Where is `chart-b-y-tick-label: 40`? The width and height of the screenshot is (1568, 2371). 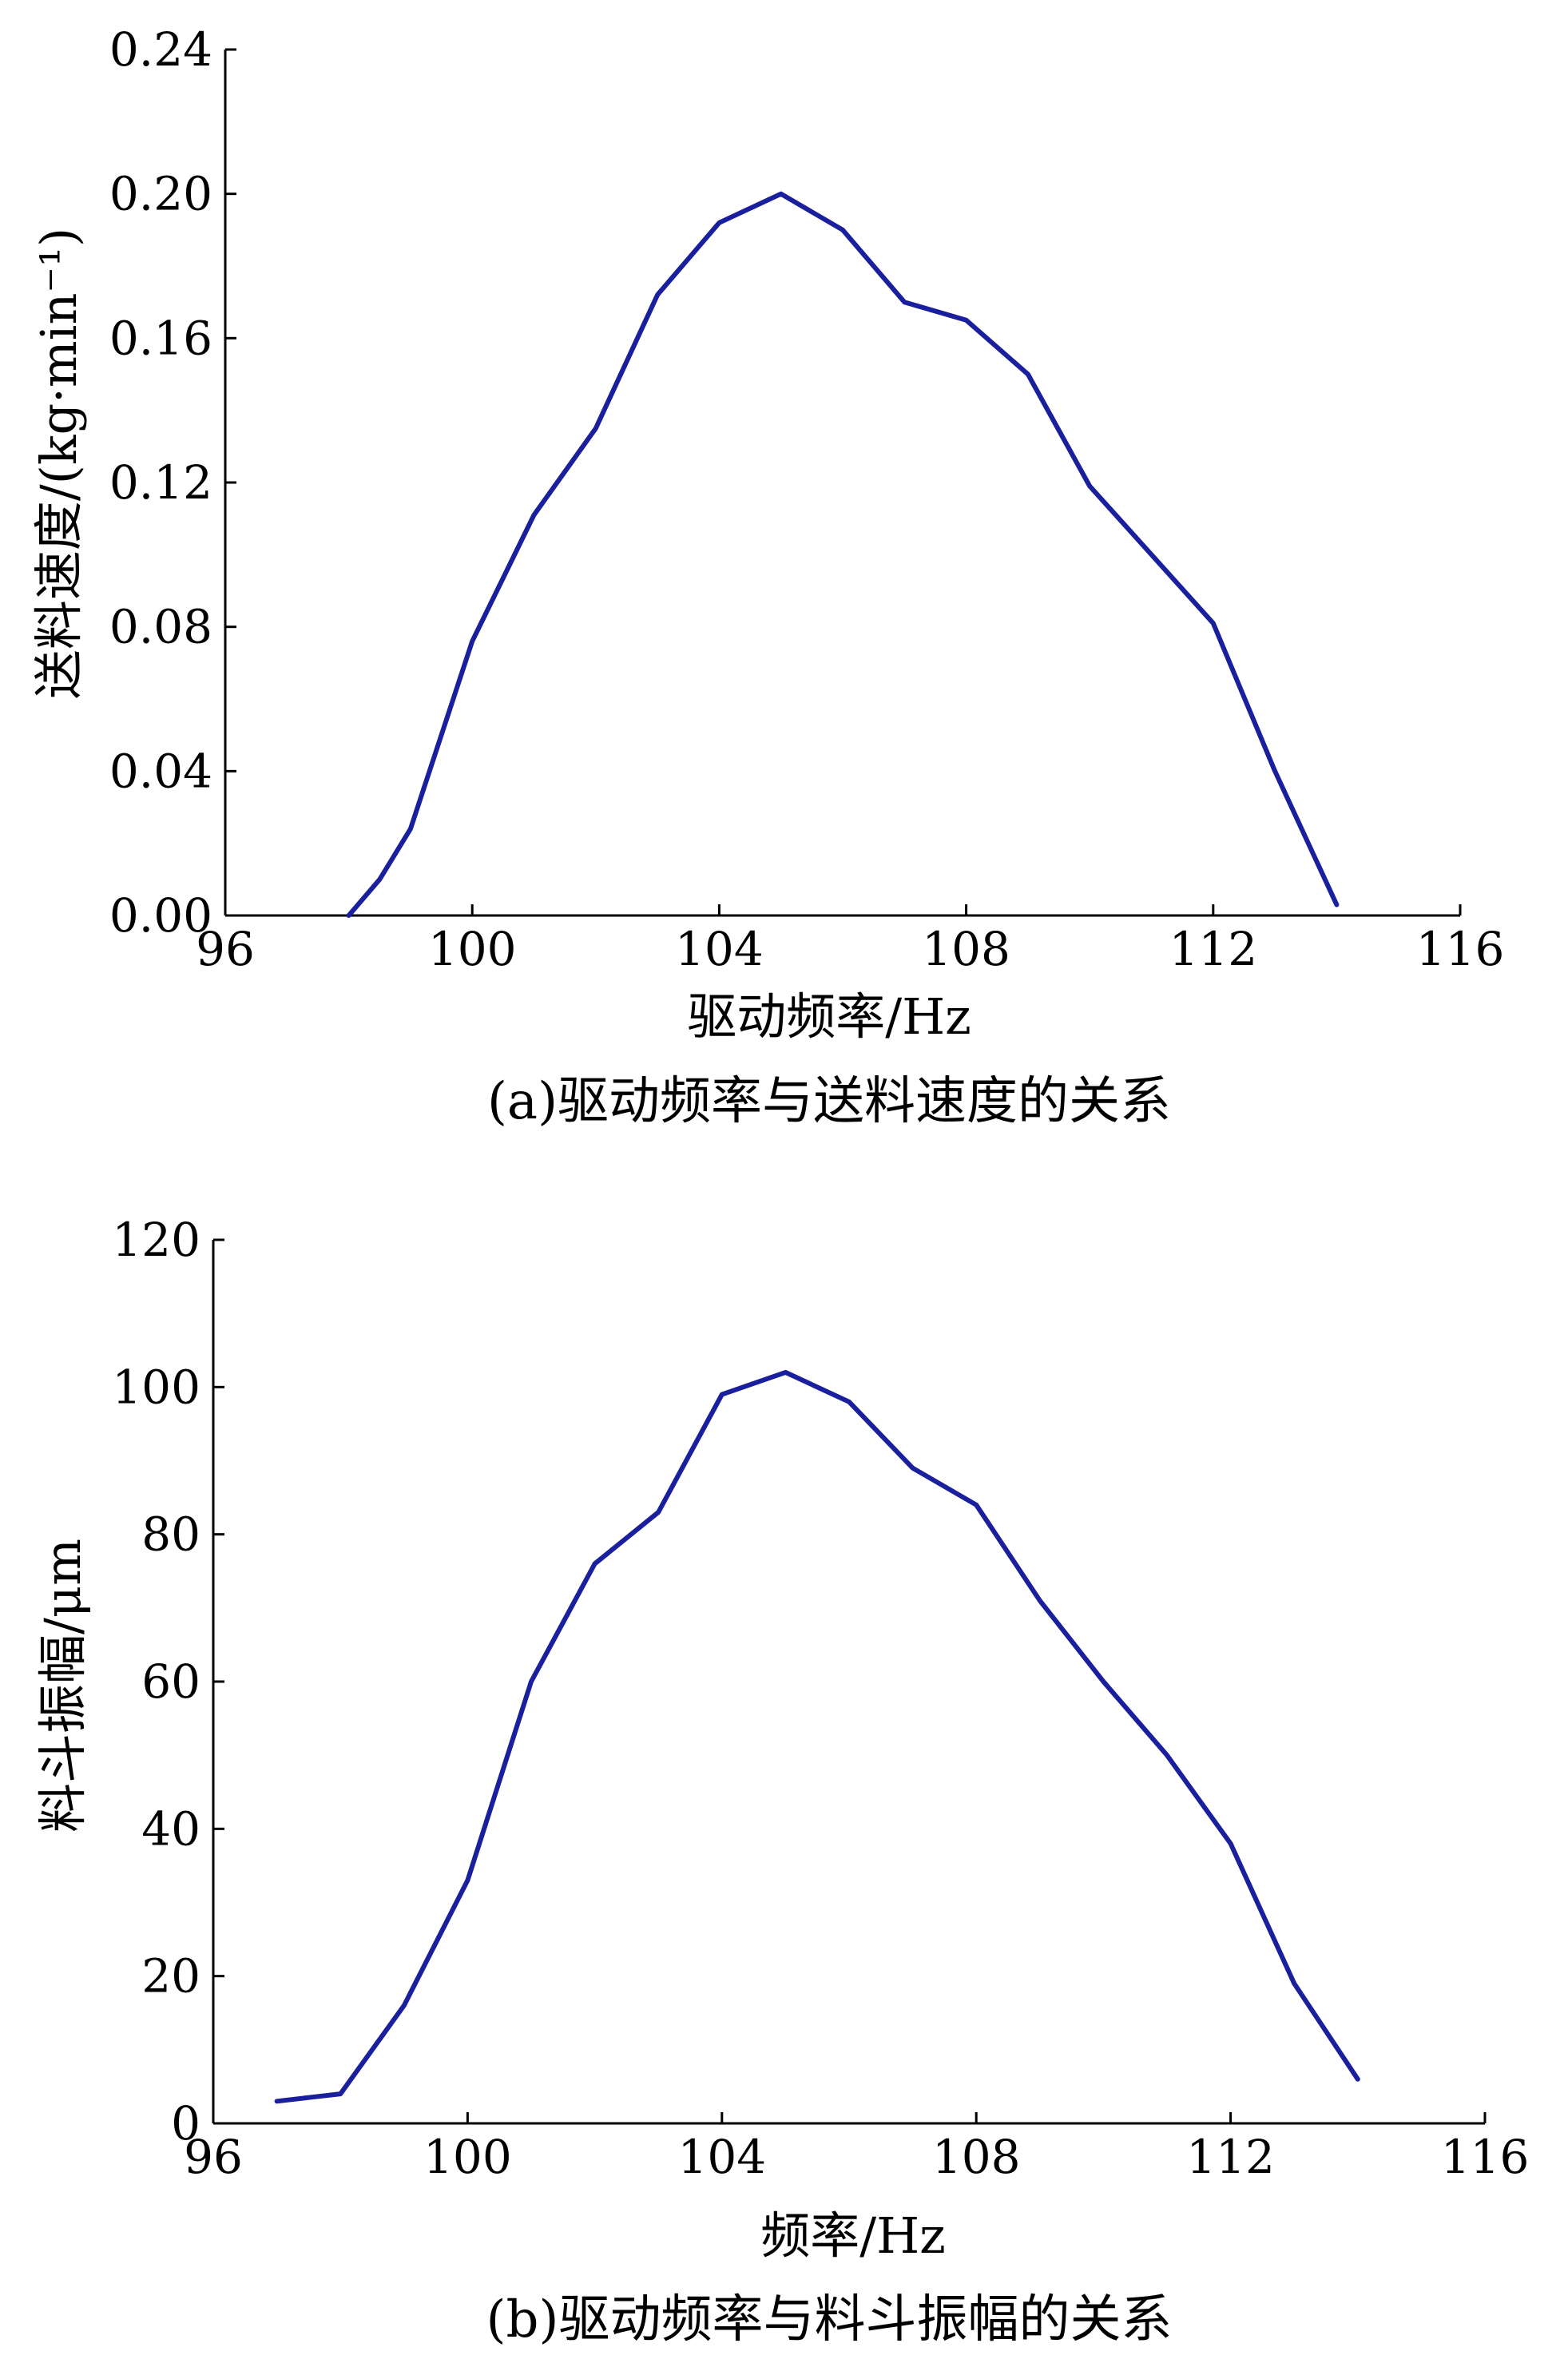
chart-b-y-tick-label: 40 is located at coordinates (170, 1828).